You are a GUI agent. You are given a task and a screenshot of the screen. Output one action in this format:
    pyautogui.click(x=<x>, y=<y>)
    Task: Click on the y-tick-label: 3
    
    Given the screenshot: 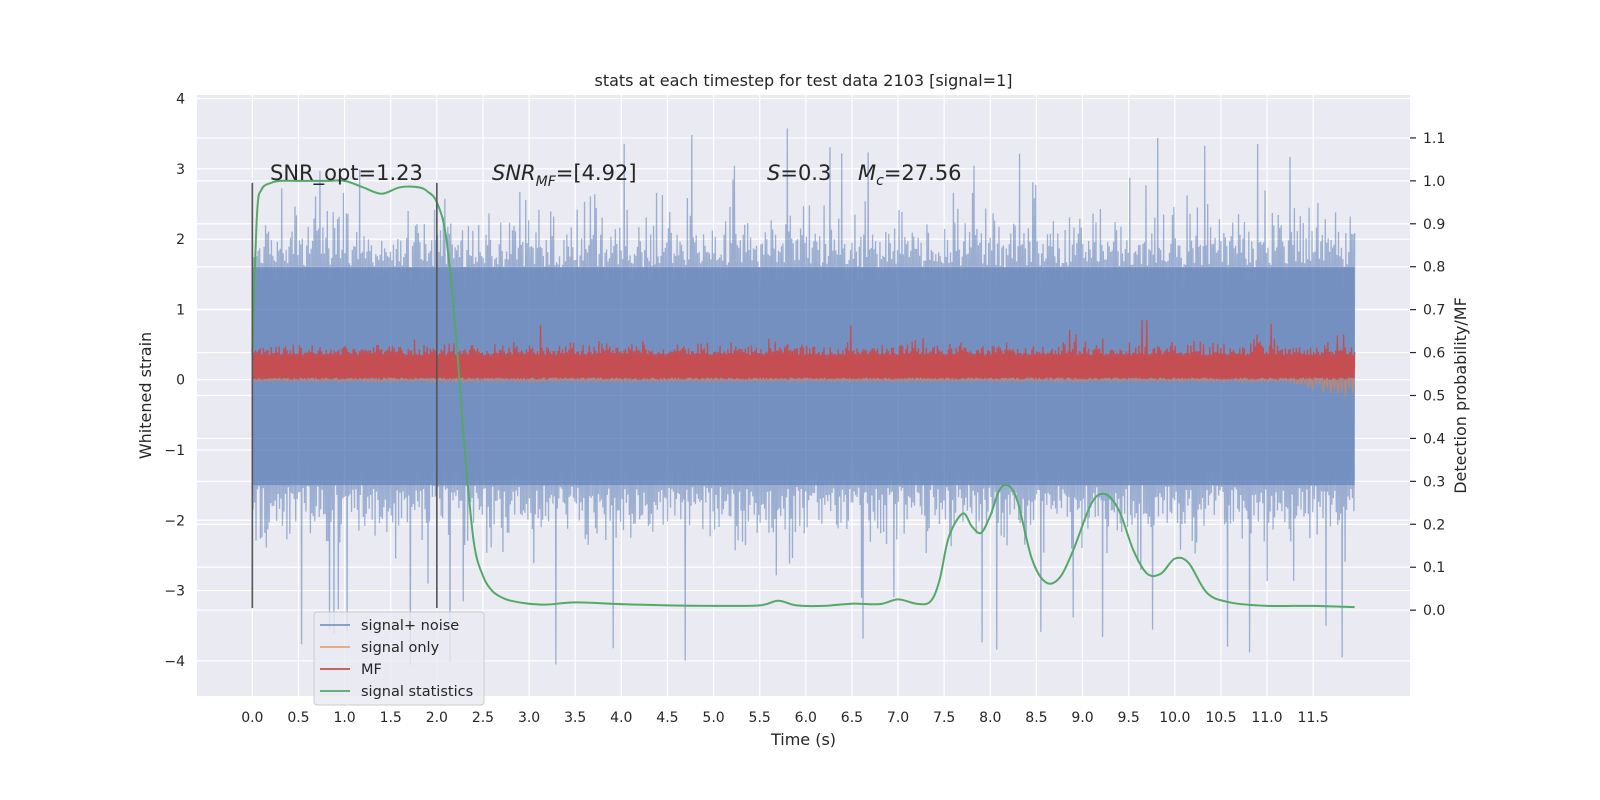 What is the action you would take?
    pyautogui.click(x=180, y=170)
    